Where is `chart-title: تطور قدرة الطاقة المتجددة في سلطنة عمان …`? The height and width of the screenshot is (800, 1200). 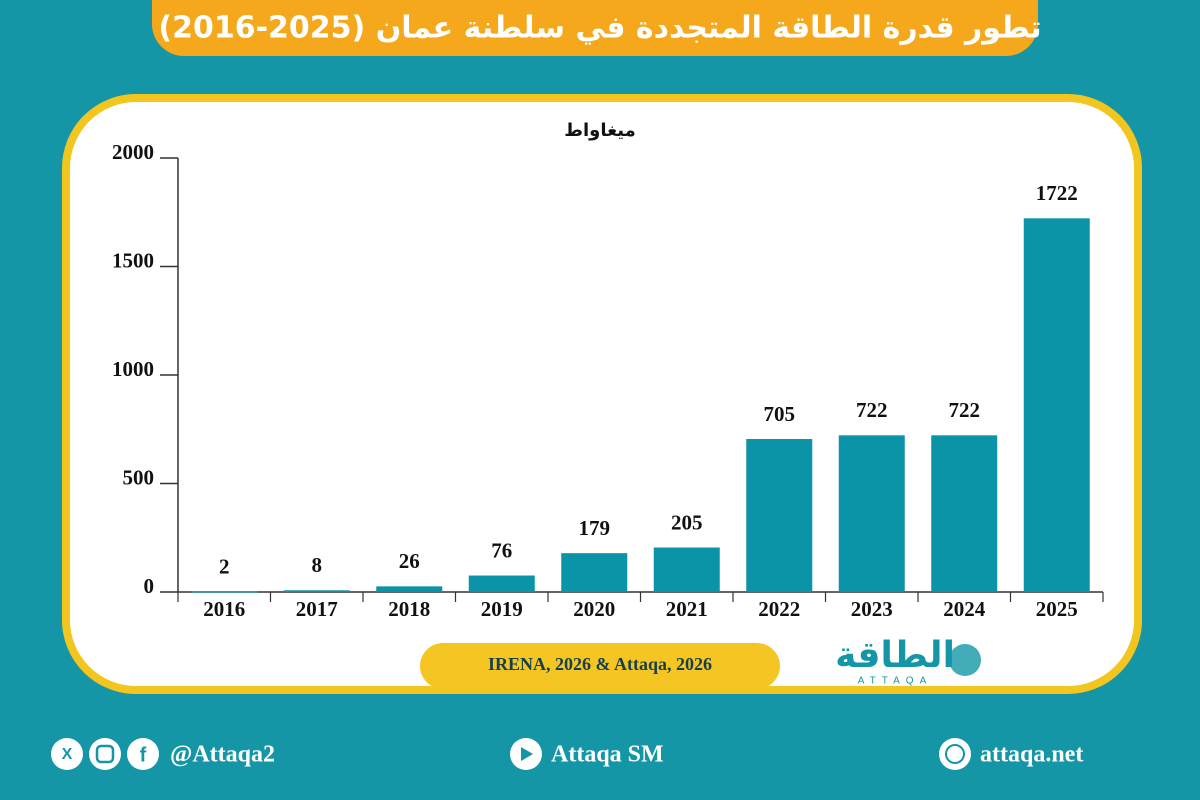
chart-title: تطور قدرة الطاقة المتجددة في سلطنة عمان … is located at coordinates (599, 28).